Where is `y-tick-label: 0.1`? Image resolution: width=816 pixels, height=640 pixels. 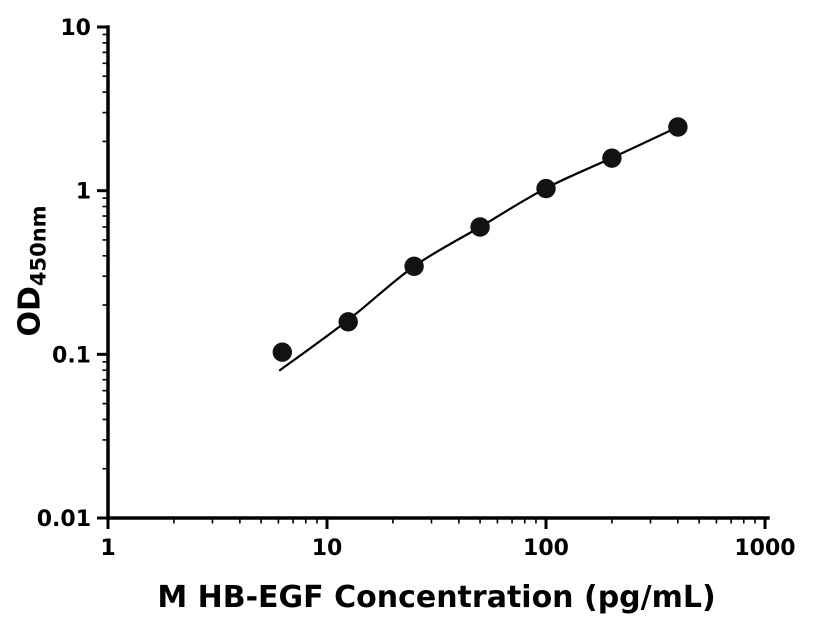
y-tick-label: 0.1 is located at coordinates (71, 355).